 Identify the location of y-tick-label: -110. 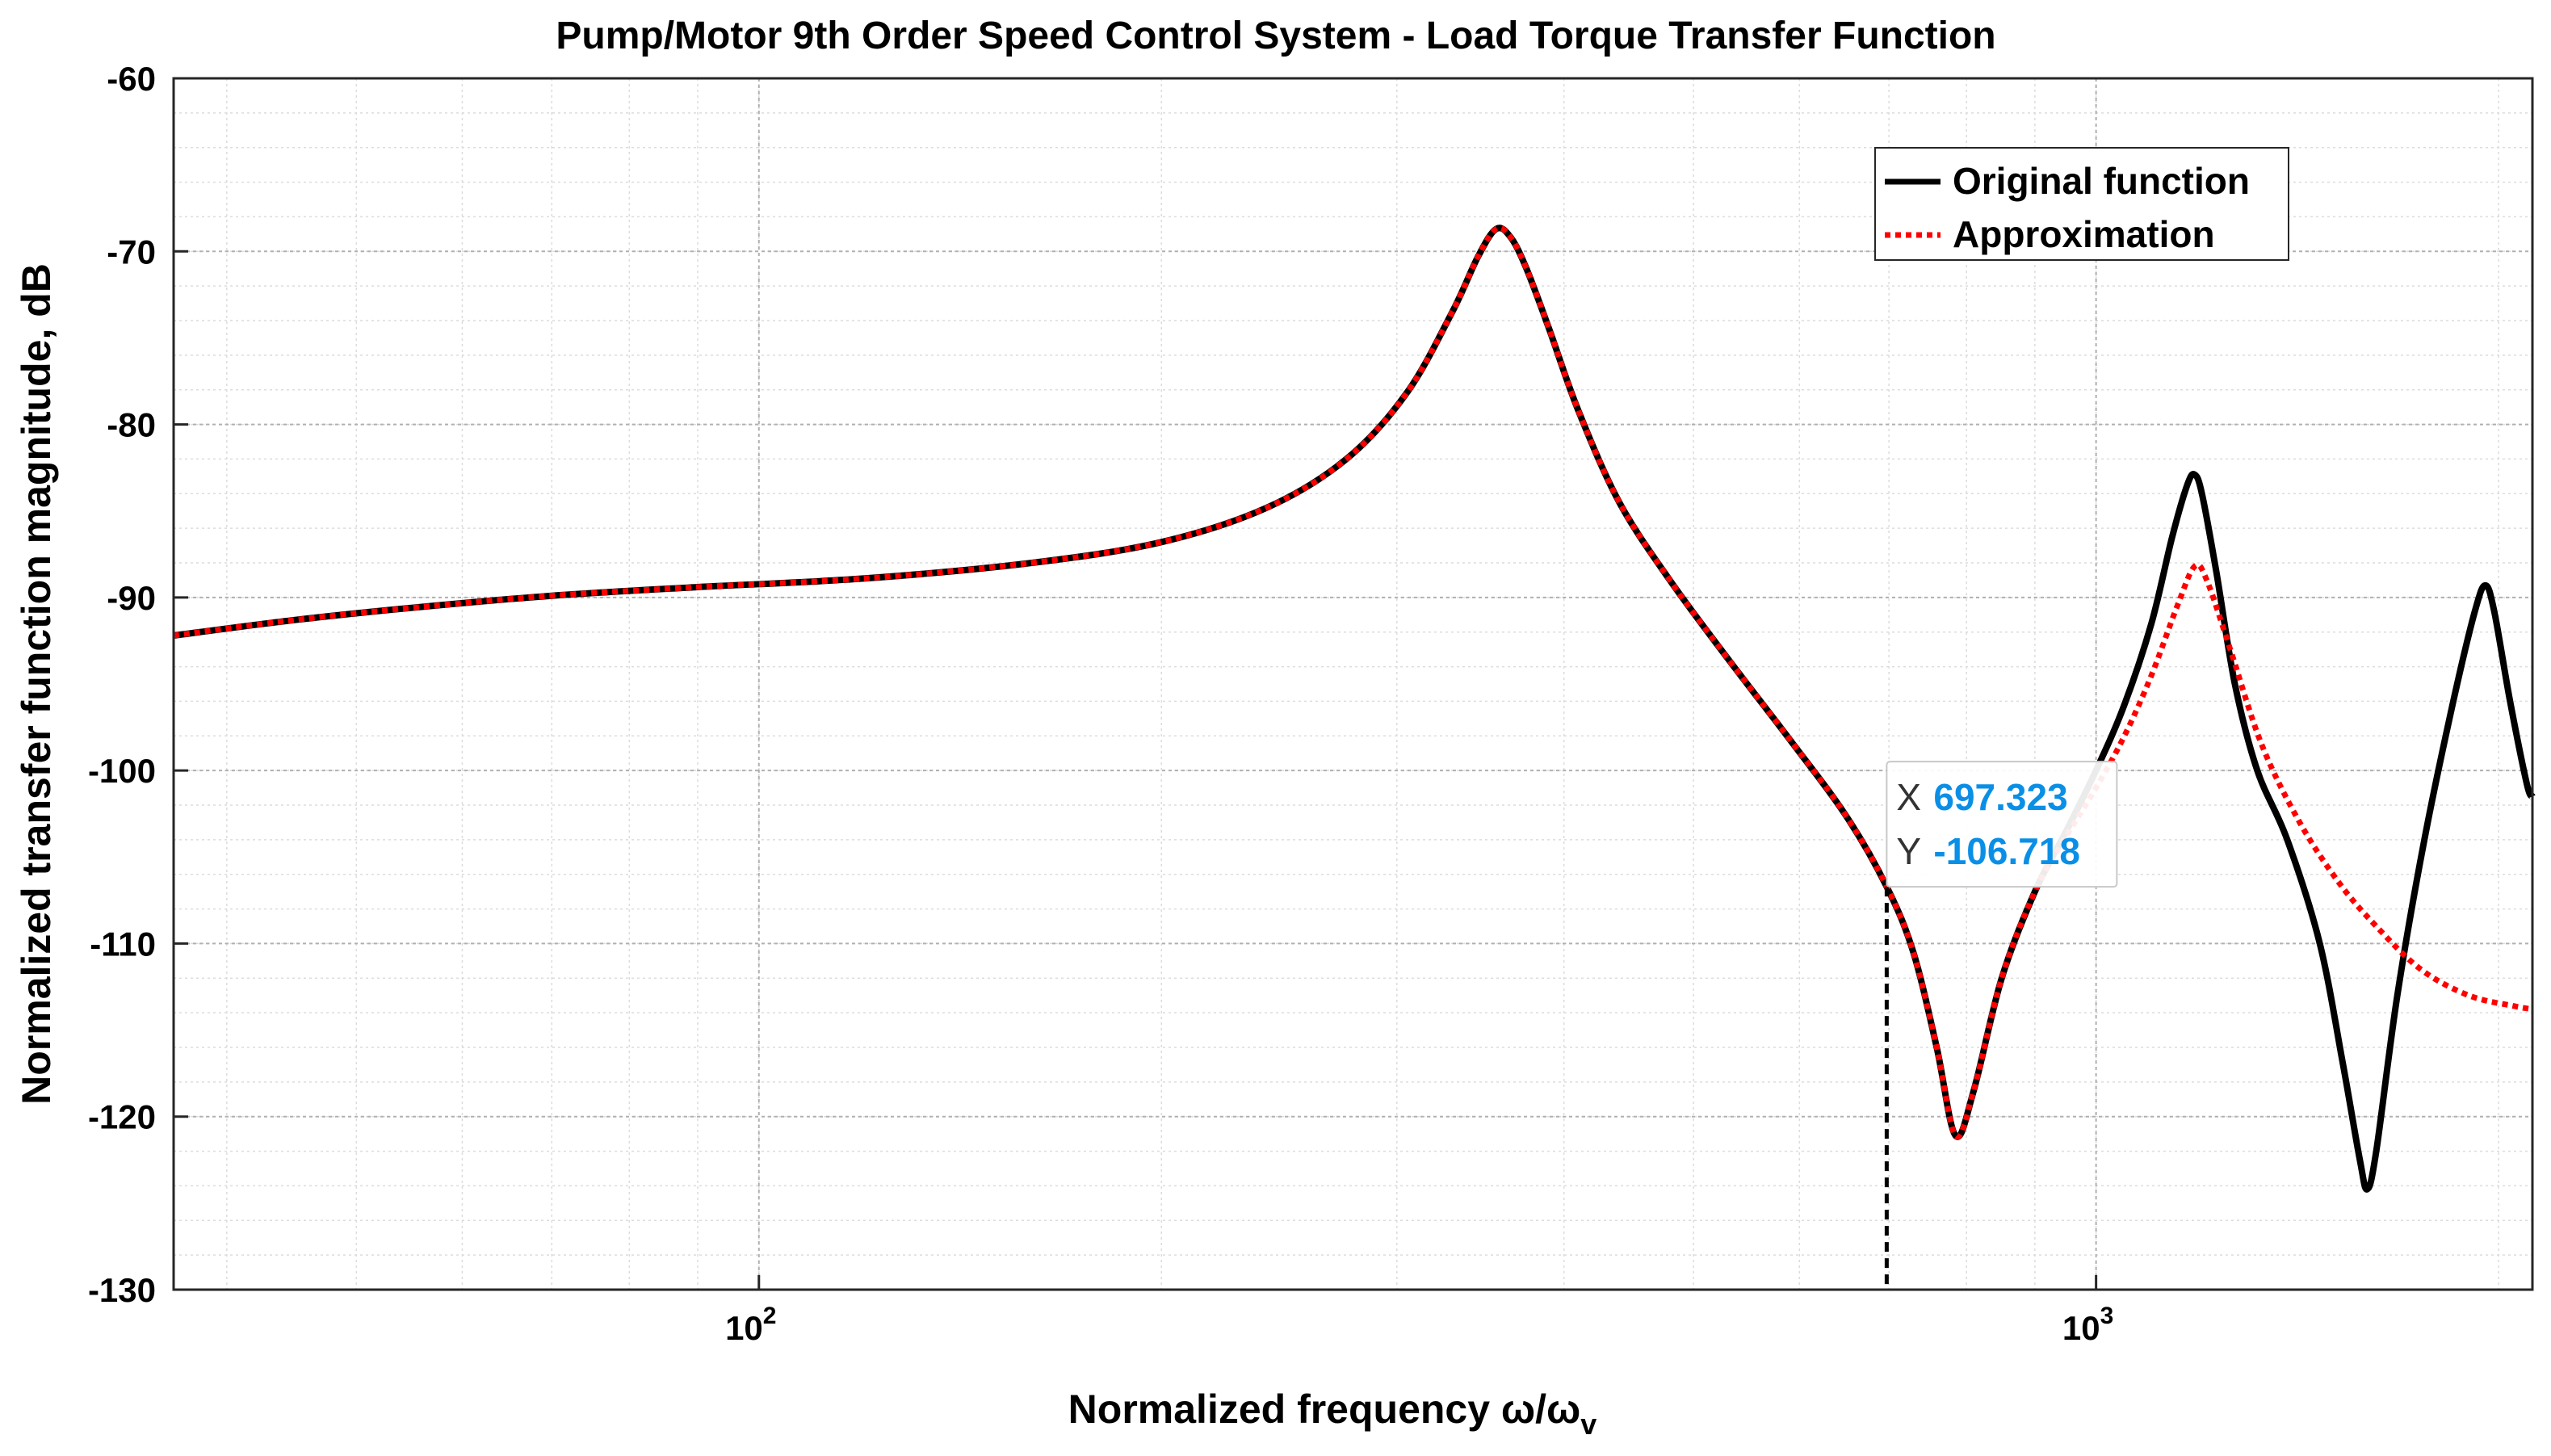
(123, 944).